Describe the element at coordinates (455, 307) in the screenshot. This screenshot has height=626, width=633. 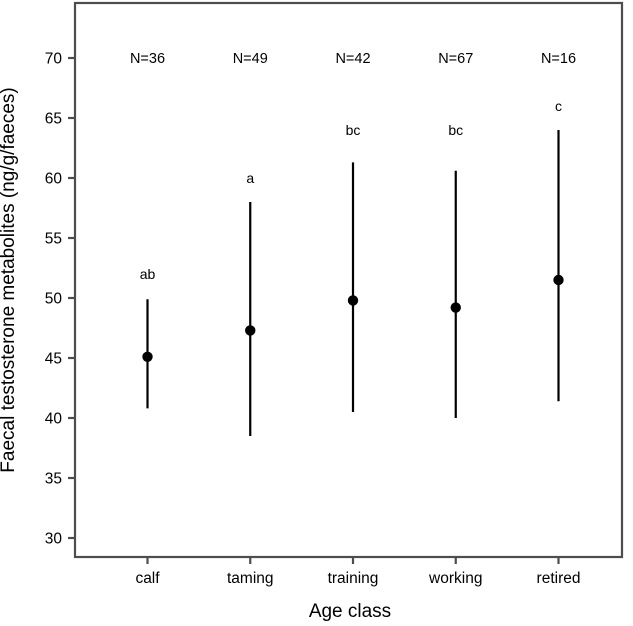
I see `mean-point-working` at that location.